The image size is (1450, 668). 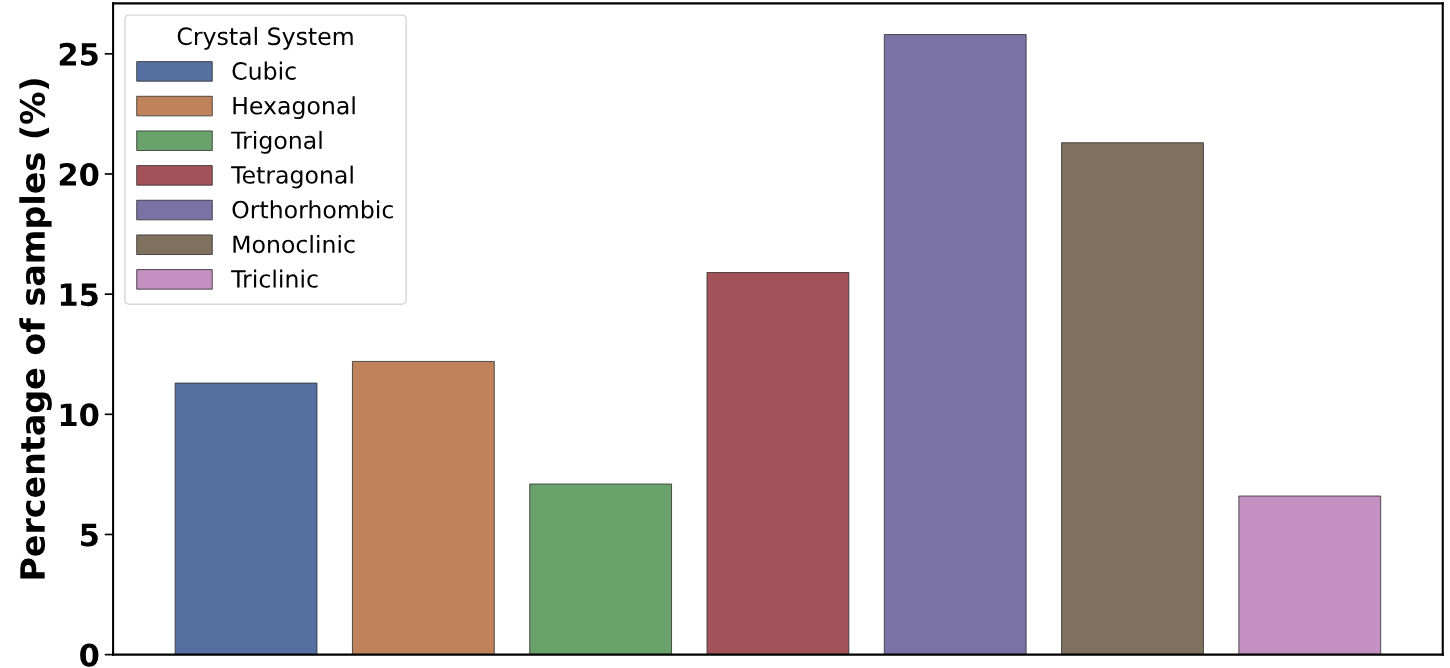 I want to click on legend-label: Trigonal, so click(x=276, y=142).